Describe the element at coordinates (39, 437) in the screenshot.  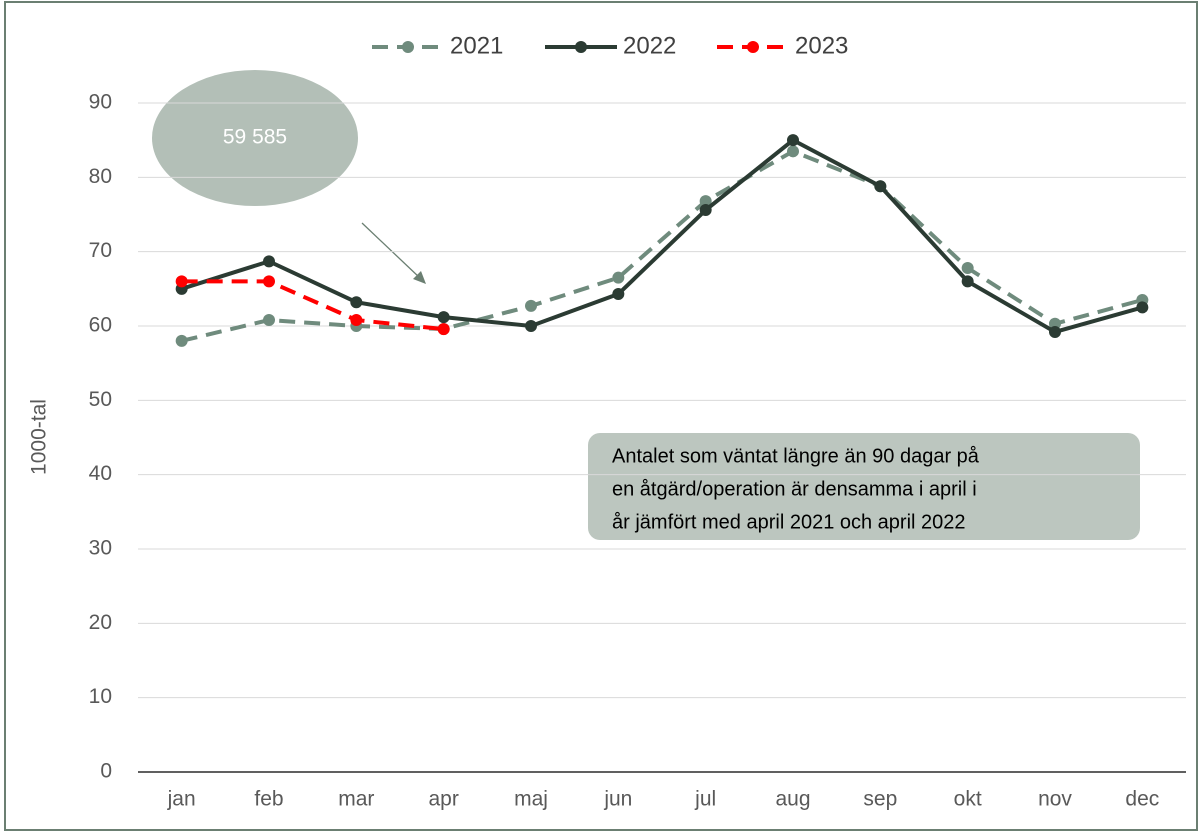
I see `y-axis-label: 1000-tal` at that location.